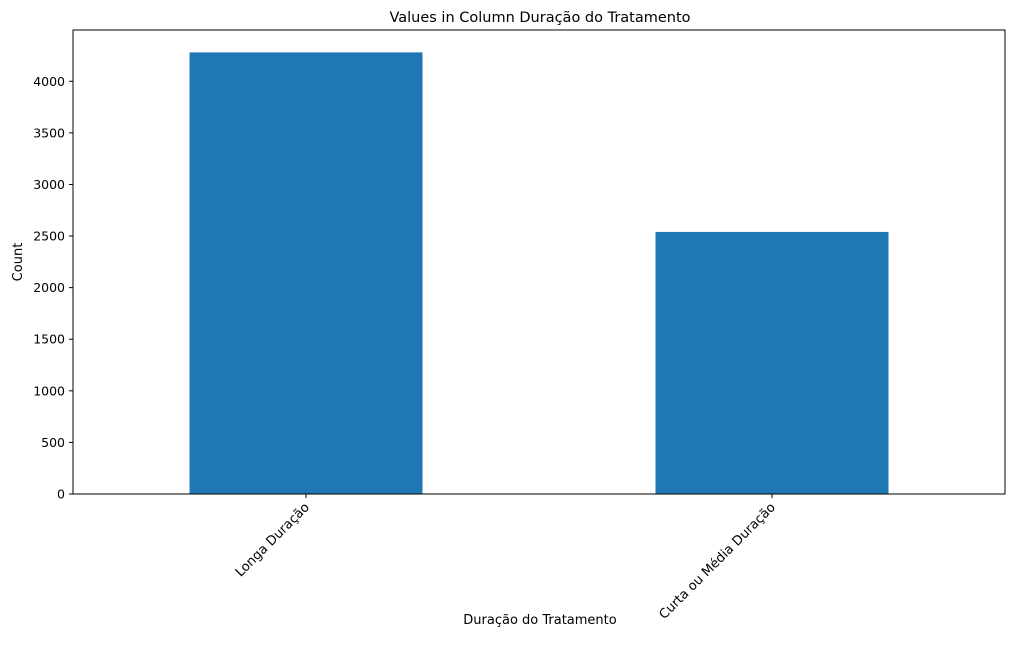  What do you see at coordinates (49, 390) in the screenshot?
I see `y-tick-label: 1000` at bounding box center [49, 390].